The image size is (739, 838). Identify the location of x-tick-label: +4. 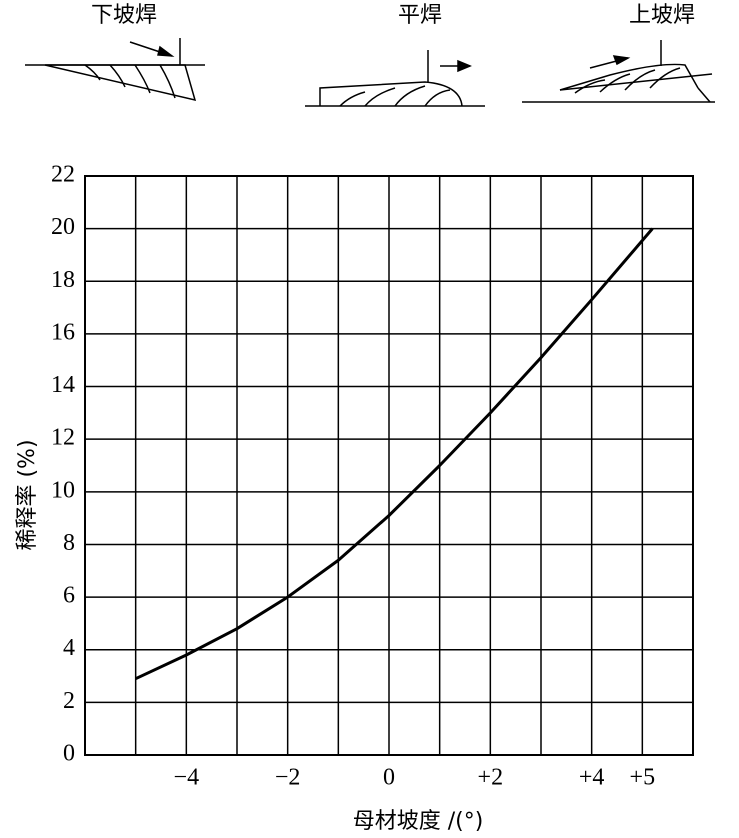
(592, 778).